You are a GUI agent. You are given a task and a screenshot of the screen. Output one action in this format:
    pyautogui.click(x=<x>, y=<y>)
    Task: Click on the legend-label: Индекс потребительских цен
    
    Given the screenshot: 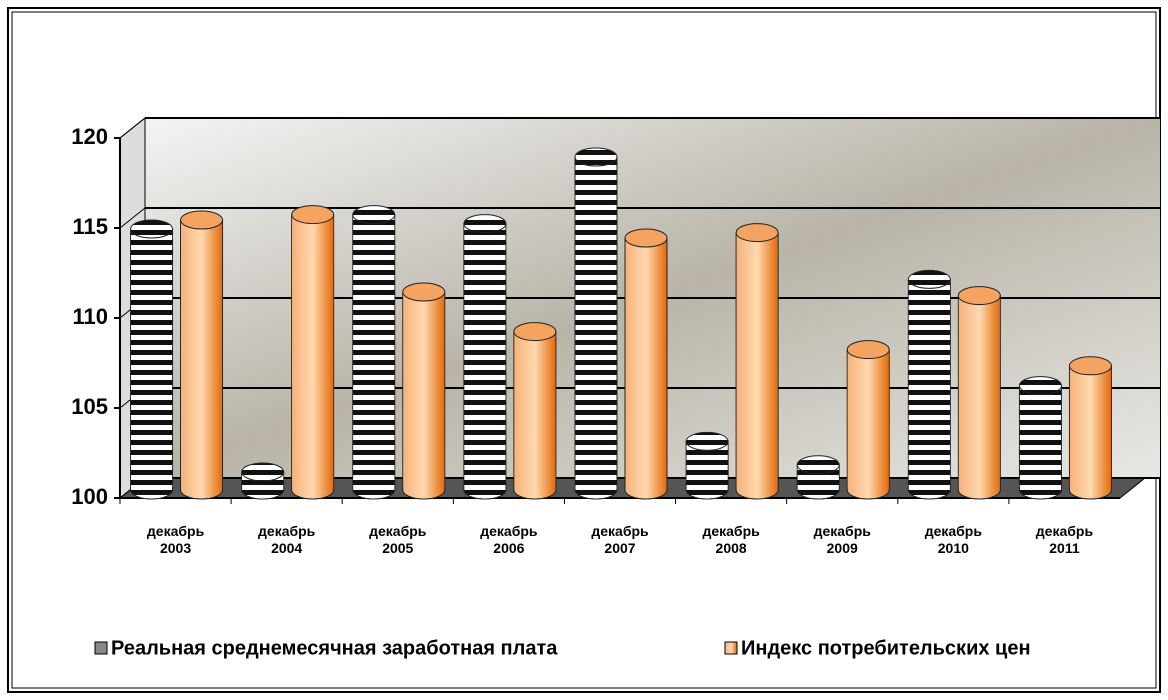 What is the action you would take?
    pyautogui.click(x=886, y=648)
    